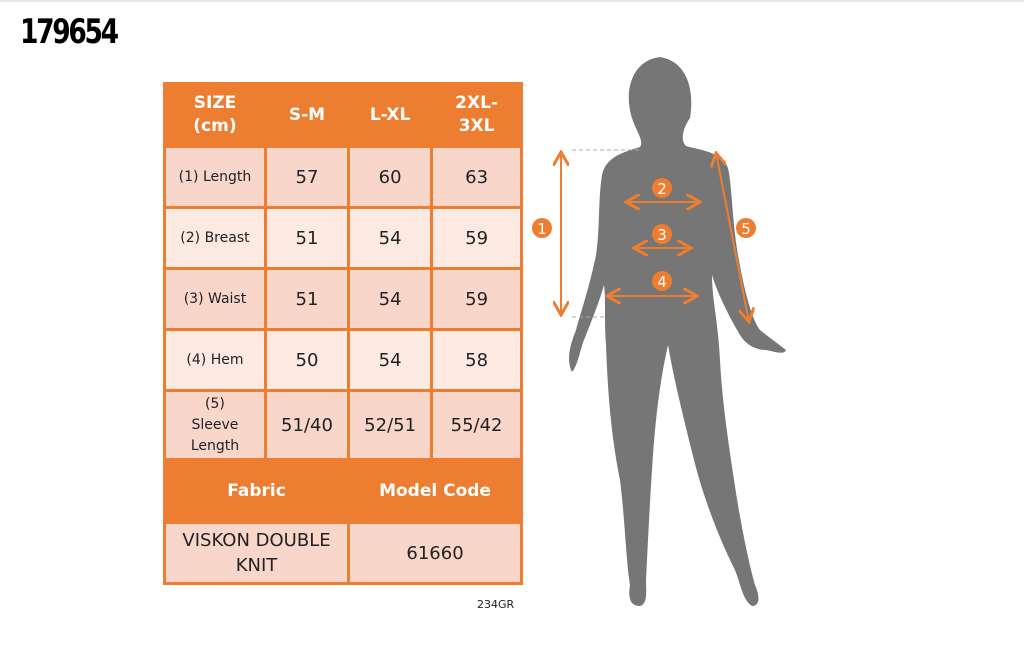 The image size is (1024, 657). I want to click on table-row: (4) Hem 50 54 58, so click(343, 360).